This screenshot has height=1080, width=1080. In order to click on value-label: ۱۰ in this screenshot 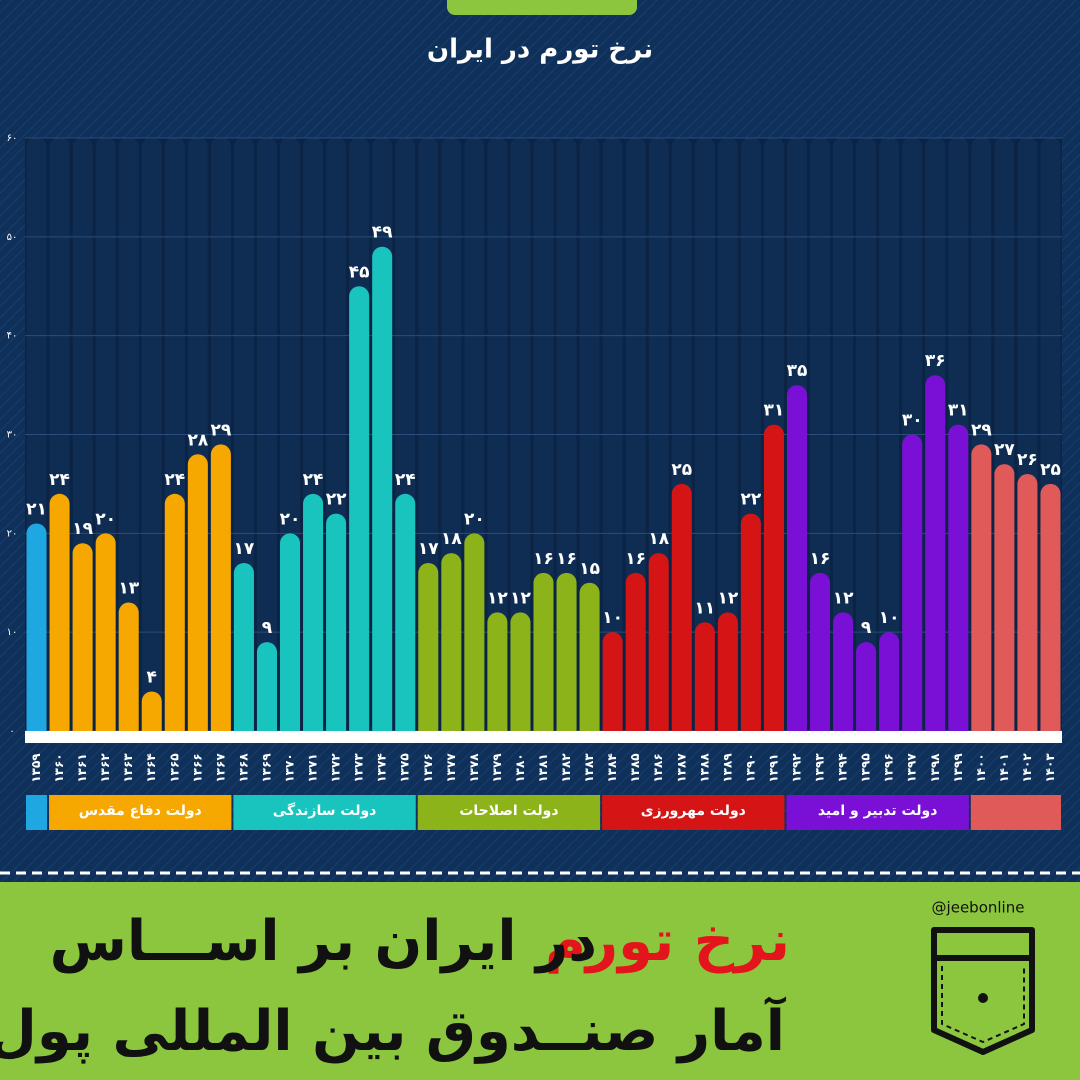, I will do `click(889, 618)`.